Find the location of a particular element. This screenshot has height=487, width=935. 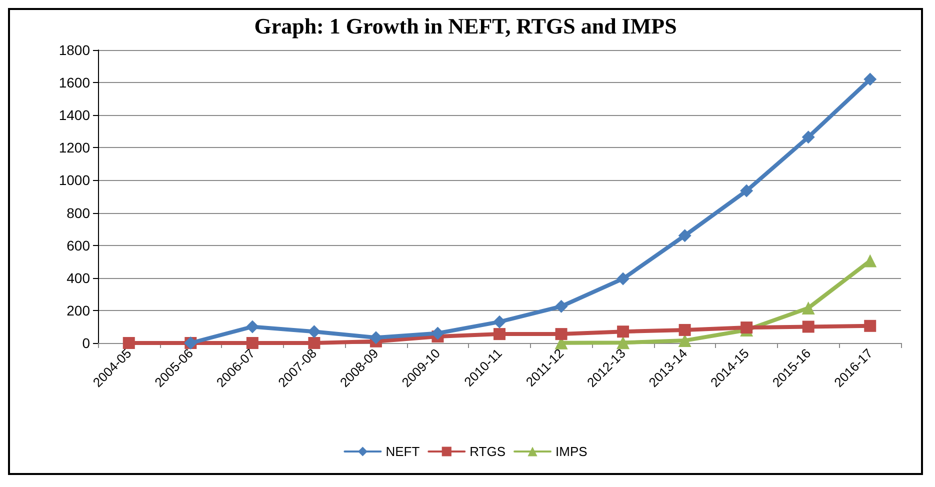

y-tick-label: 1000 is located at coordinates (74, 180).